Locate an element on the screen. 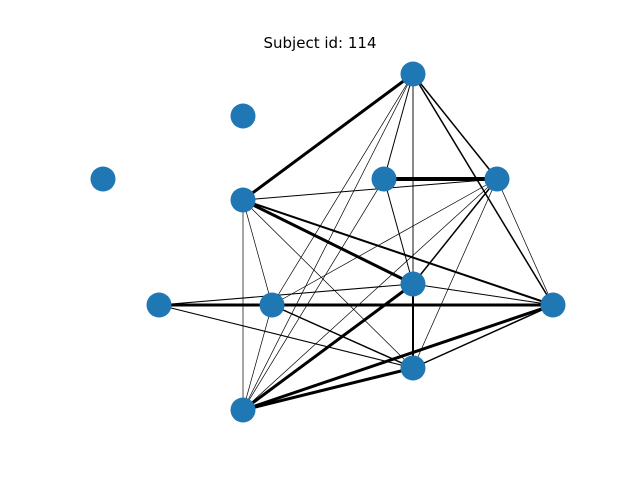 The width and height of the screenshot is (640, 480). edge-n4-n7 is located at coordinates (384, 242).